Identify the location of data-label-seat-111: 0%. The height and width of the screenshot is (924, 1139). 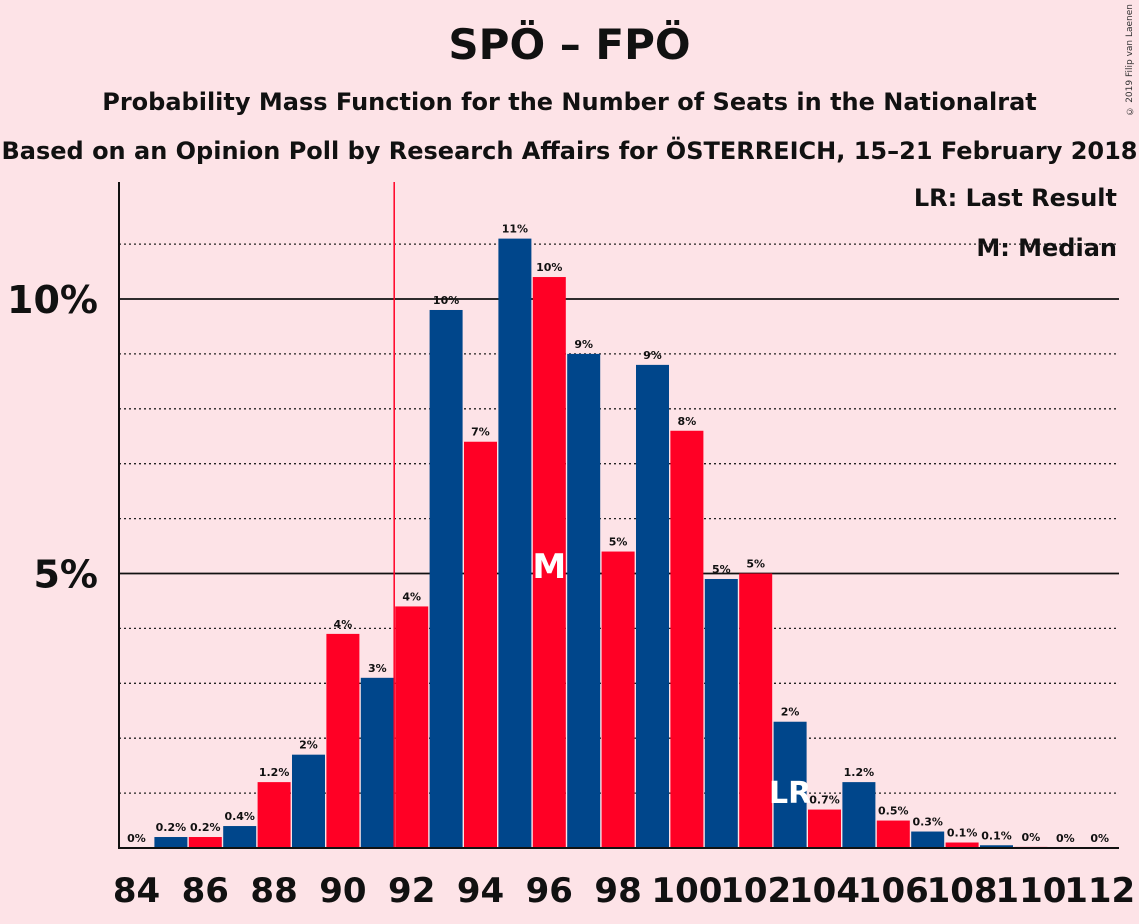
(1065, 838).